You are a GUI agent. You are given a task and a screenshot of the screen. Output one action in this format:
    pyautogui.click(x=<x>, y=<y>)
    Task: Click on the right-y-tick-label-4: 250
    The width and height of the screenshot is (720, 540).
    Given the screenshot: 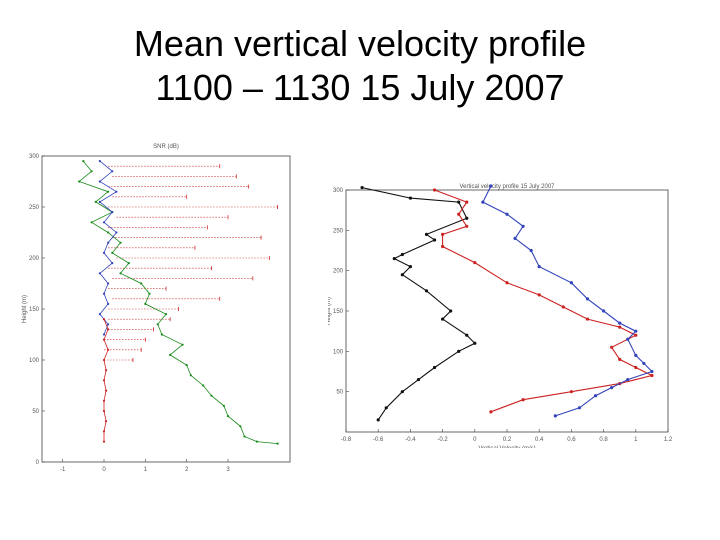 What is the action you would take?
    pyautogui.click(x=338, y=231)
    